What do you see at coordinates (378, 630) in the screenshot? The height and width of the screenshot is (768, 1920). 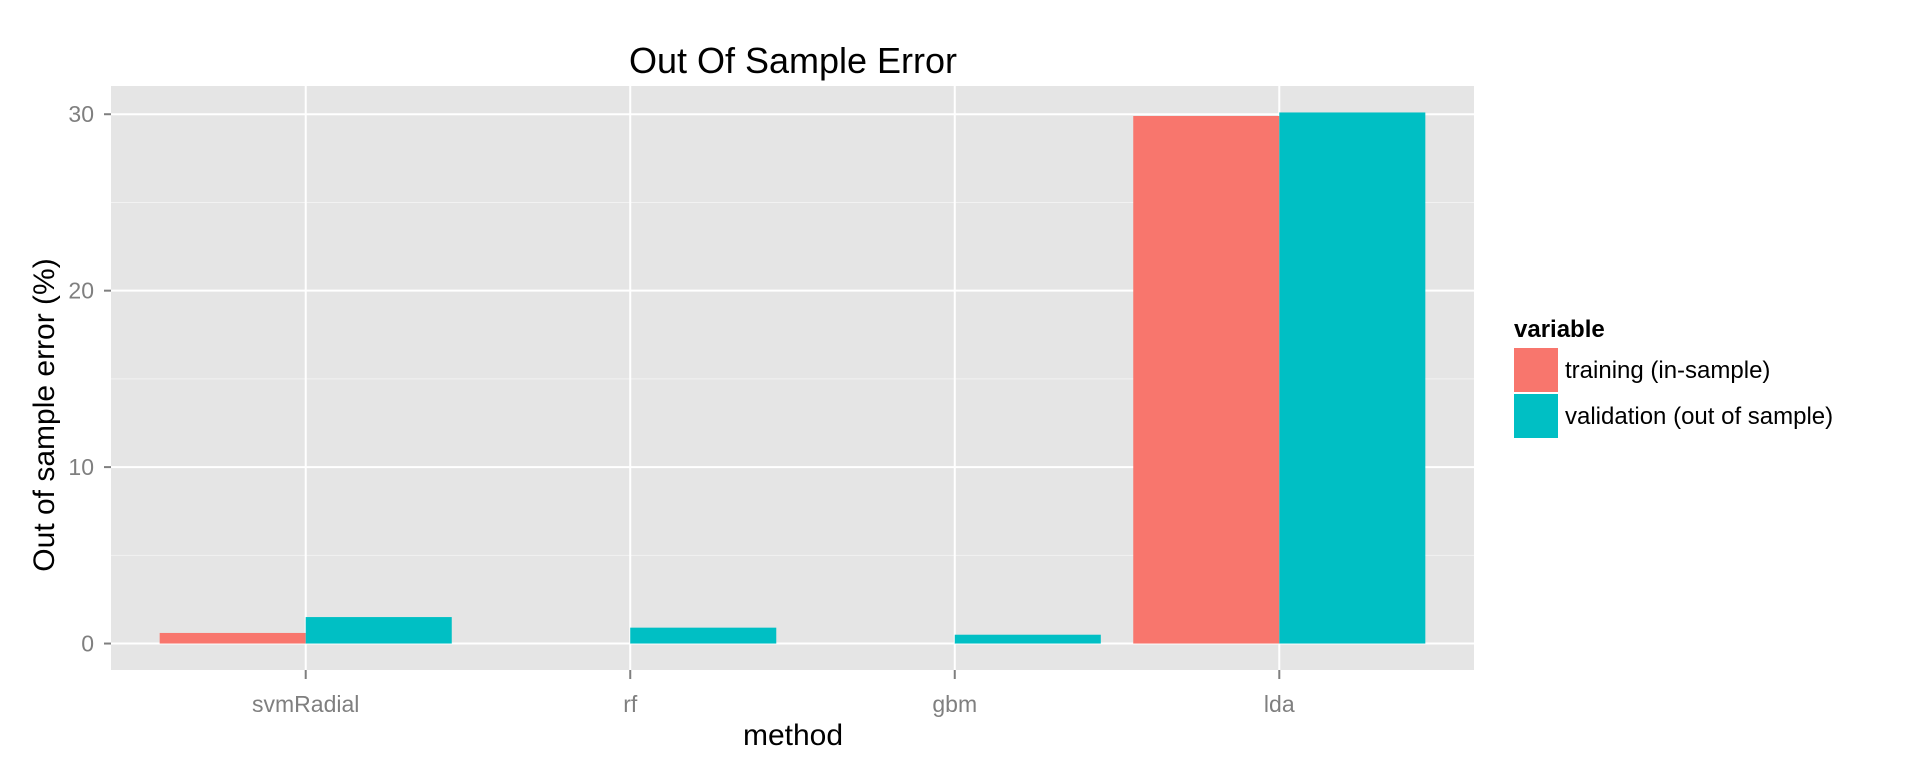 I see `bar-svmRadial-validation` at bounding box center [378, 630].